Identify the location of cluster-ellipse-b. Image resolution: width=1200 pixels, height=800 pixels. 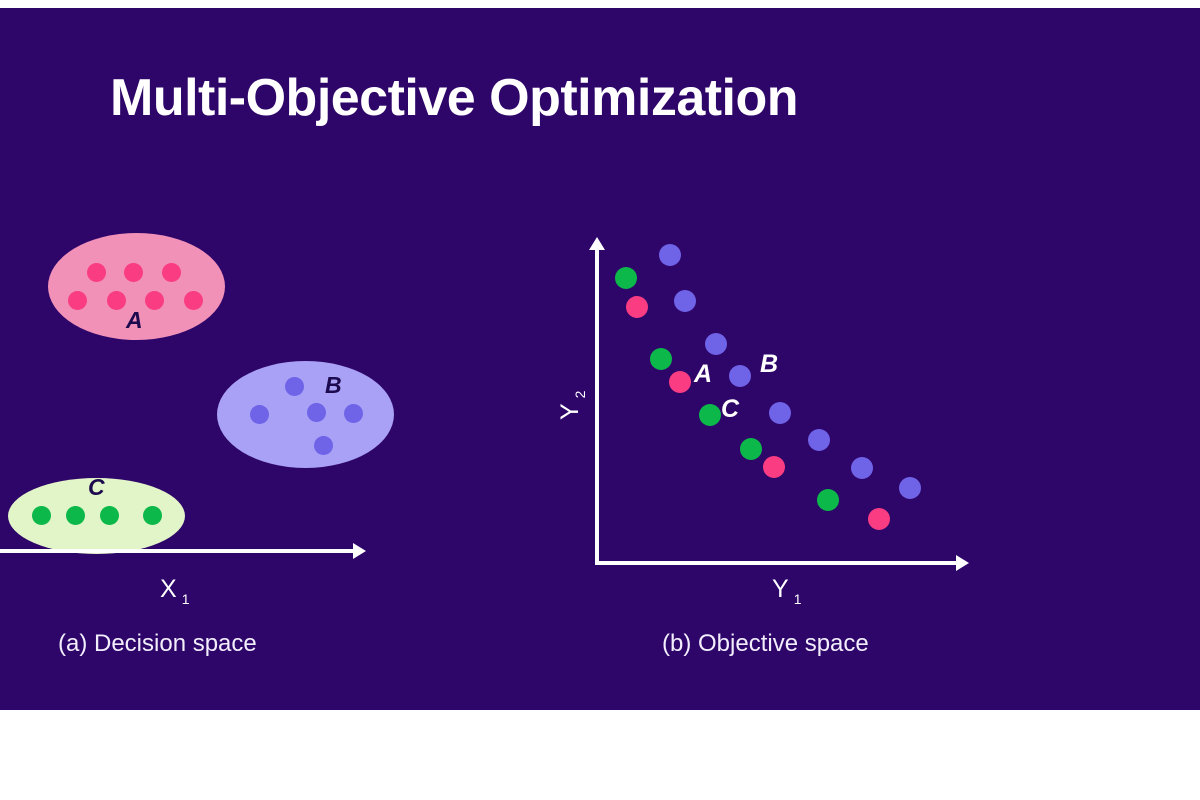
(305, 414).